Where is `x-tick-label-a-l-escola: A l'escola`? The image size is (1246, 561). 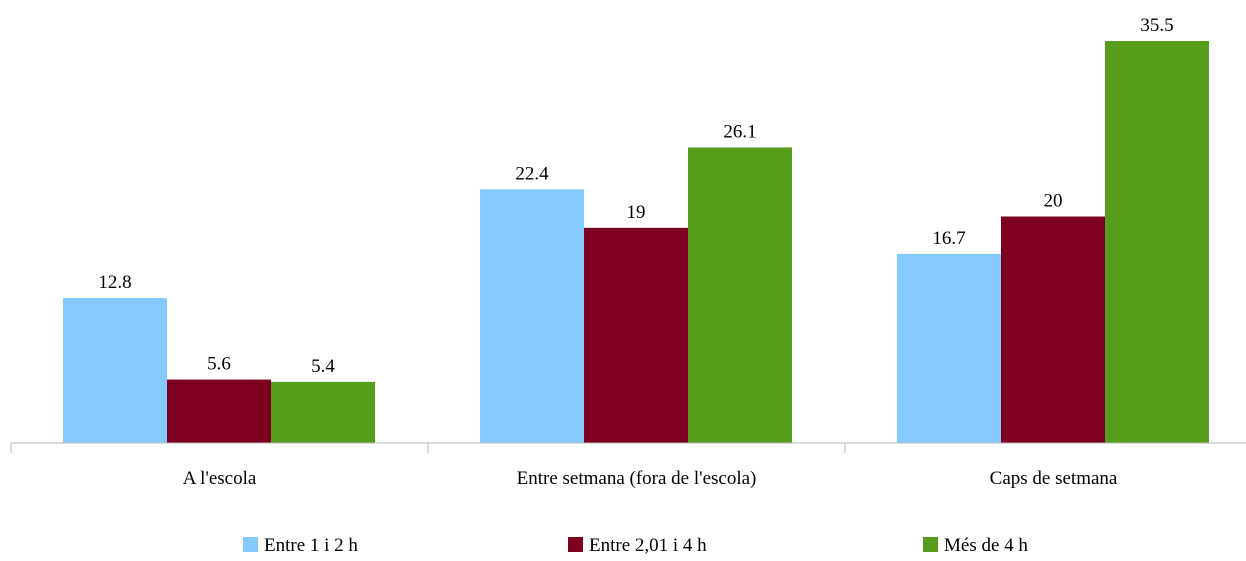 x-tick-label-a-l-escola: A l'escola is located at coordinates (220, 478).